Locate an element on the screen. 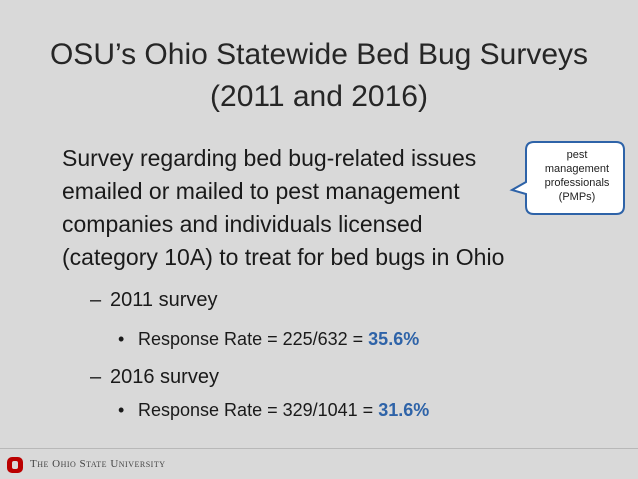 The height and width of the screenshot is (479, 638). footer-divider is located at coordinates (319, 448).